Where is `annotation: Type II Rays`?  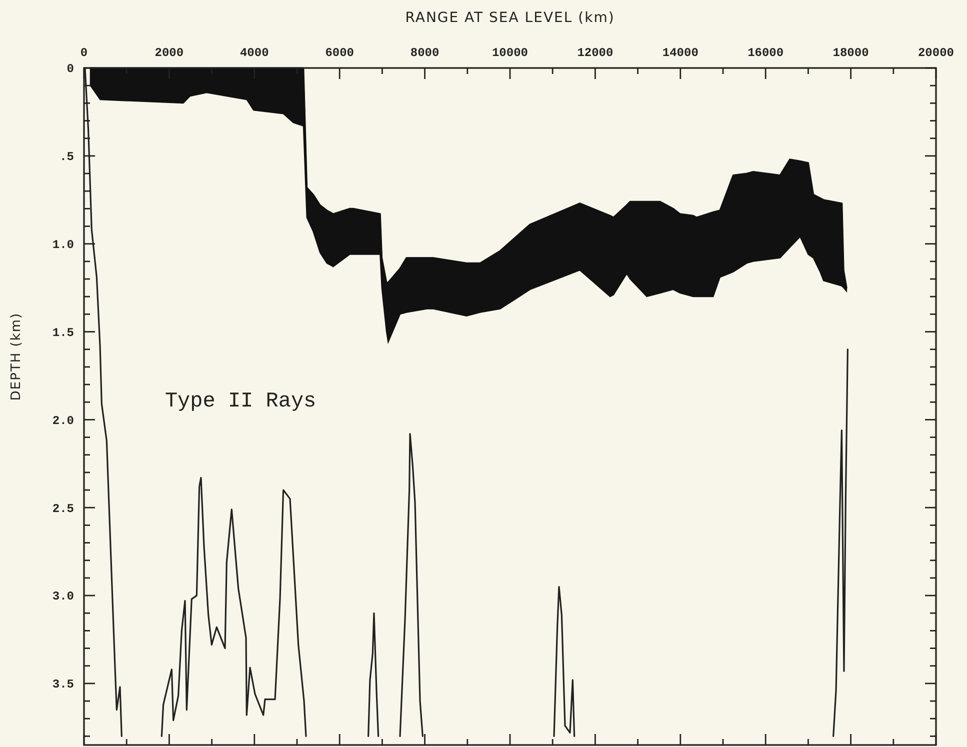 annotation: Type II Rays is located at coordinates (240, 402).